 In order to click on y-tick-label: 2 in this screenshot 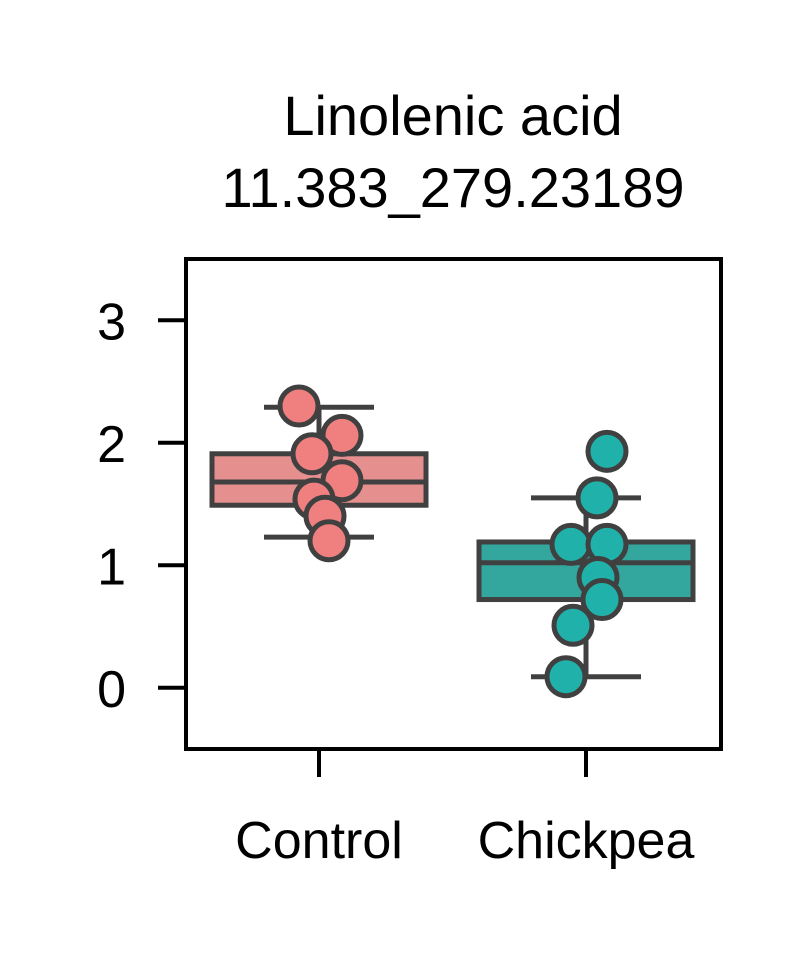, I will do `click(111, 445)`.